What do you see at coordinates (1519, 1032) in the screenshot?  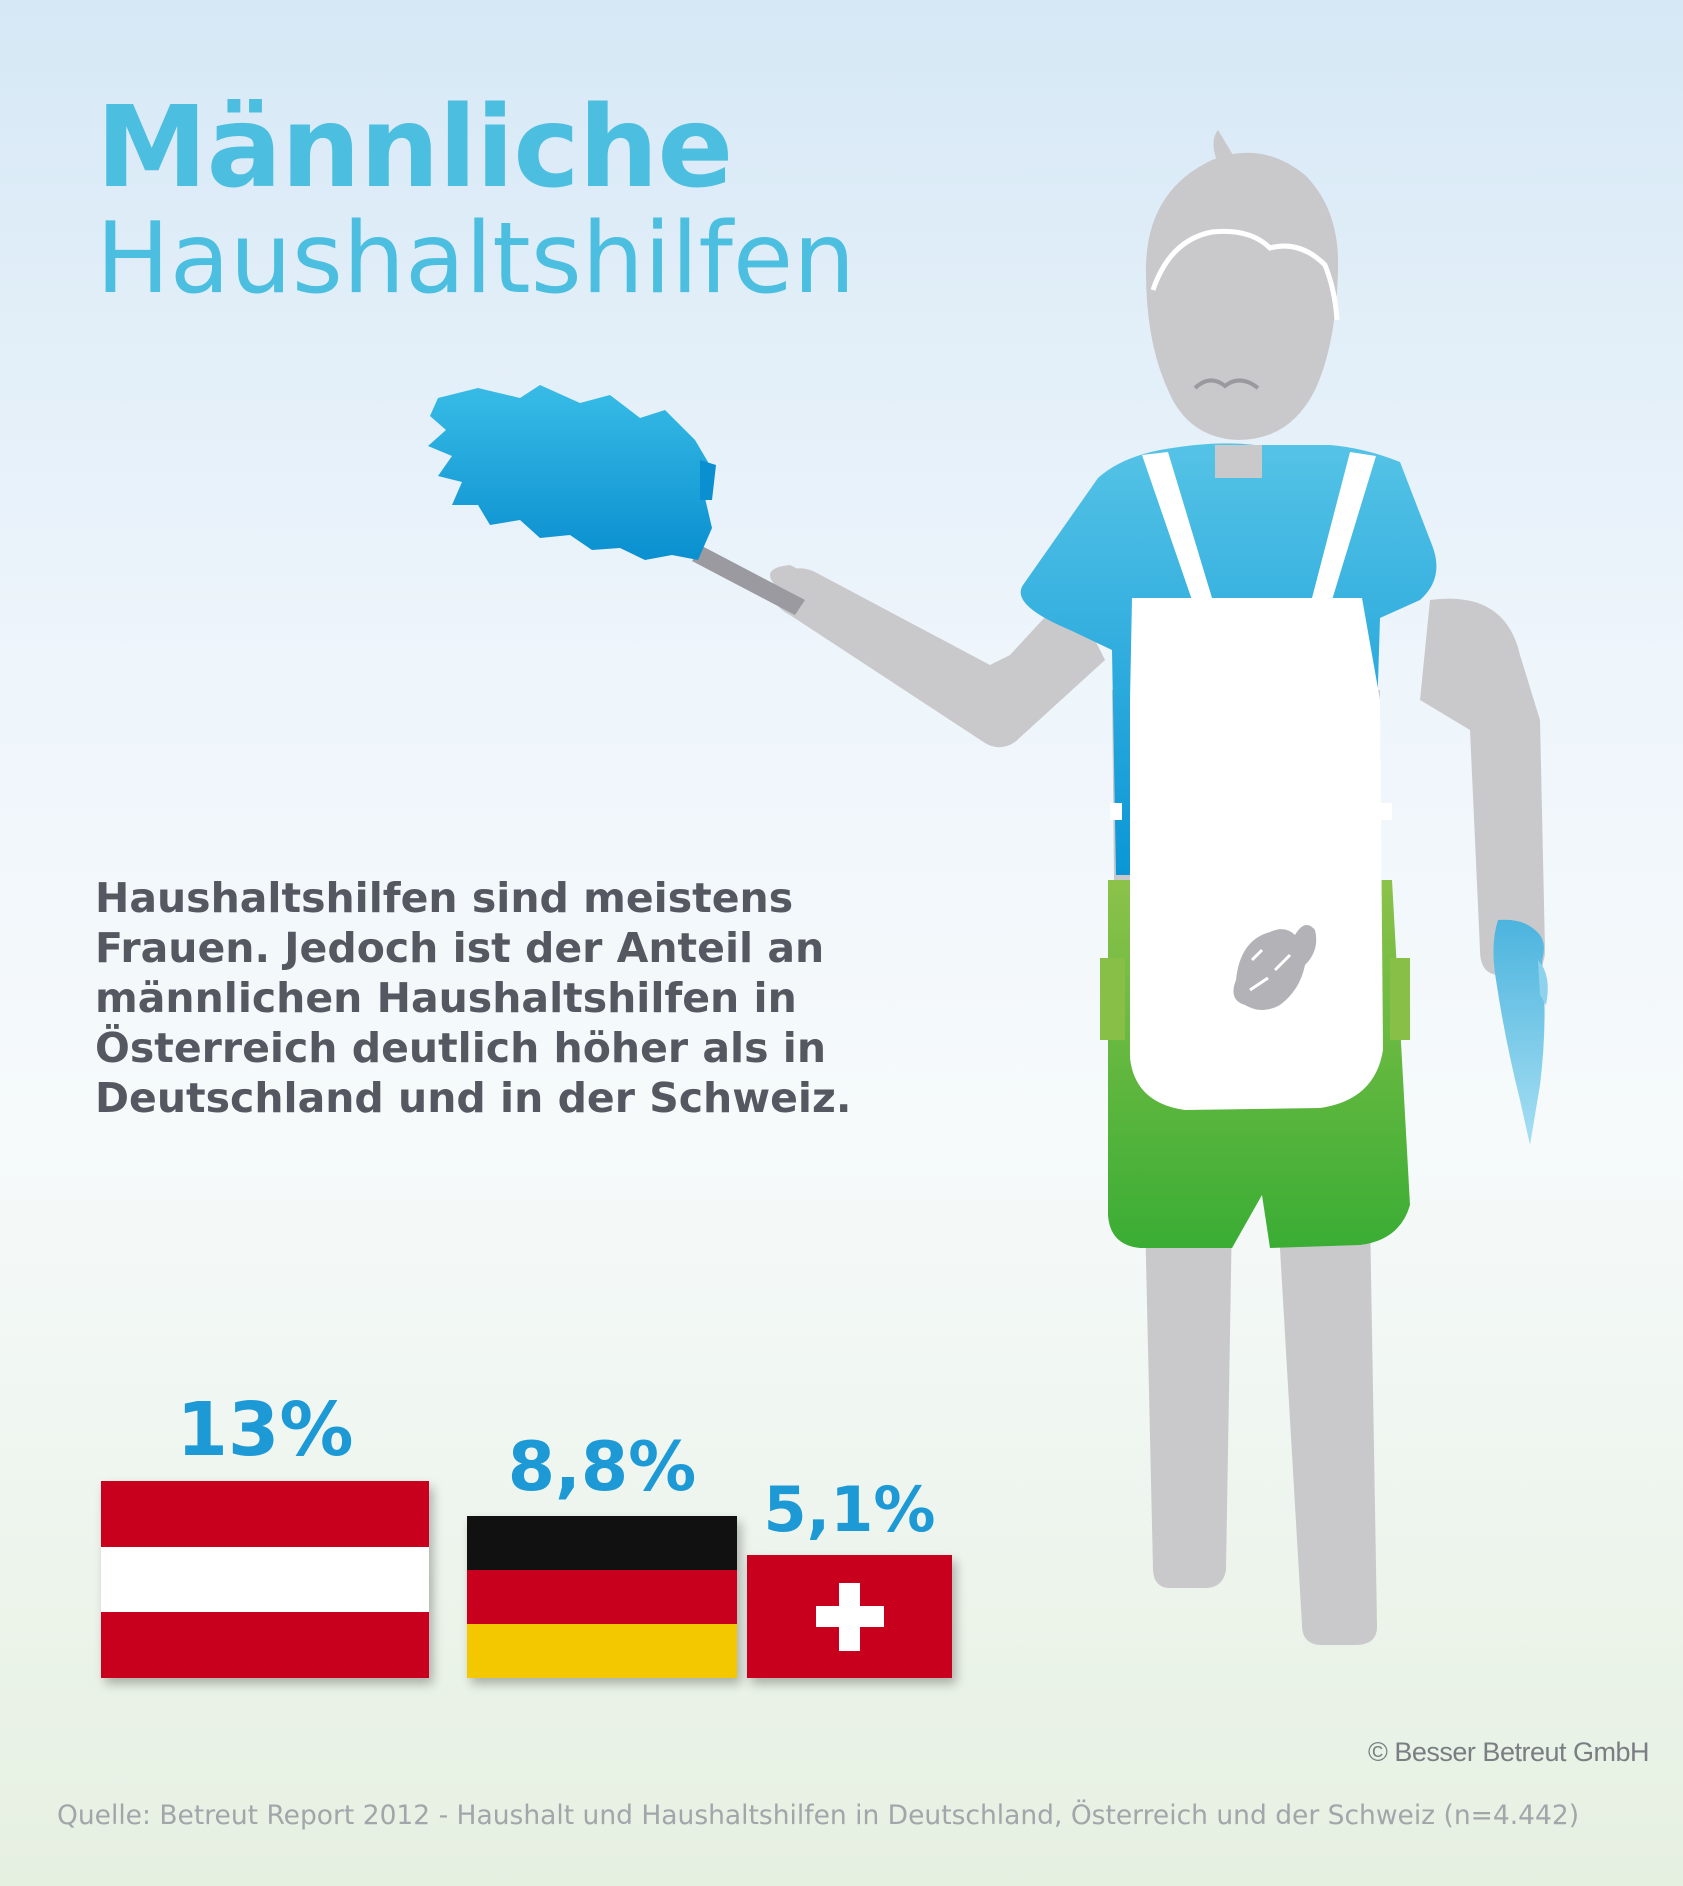 I see `cleaning-cloth-icon` at bounding box center [1519, 1032].